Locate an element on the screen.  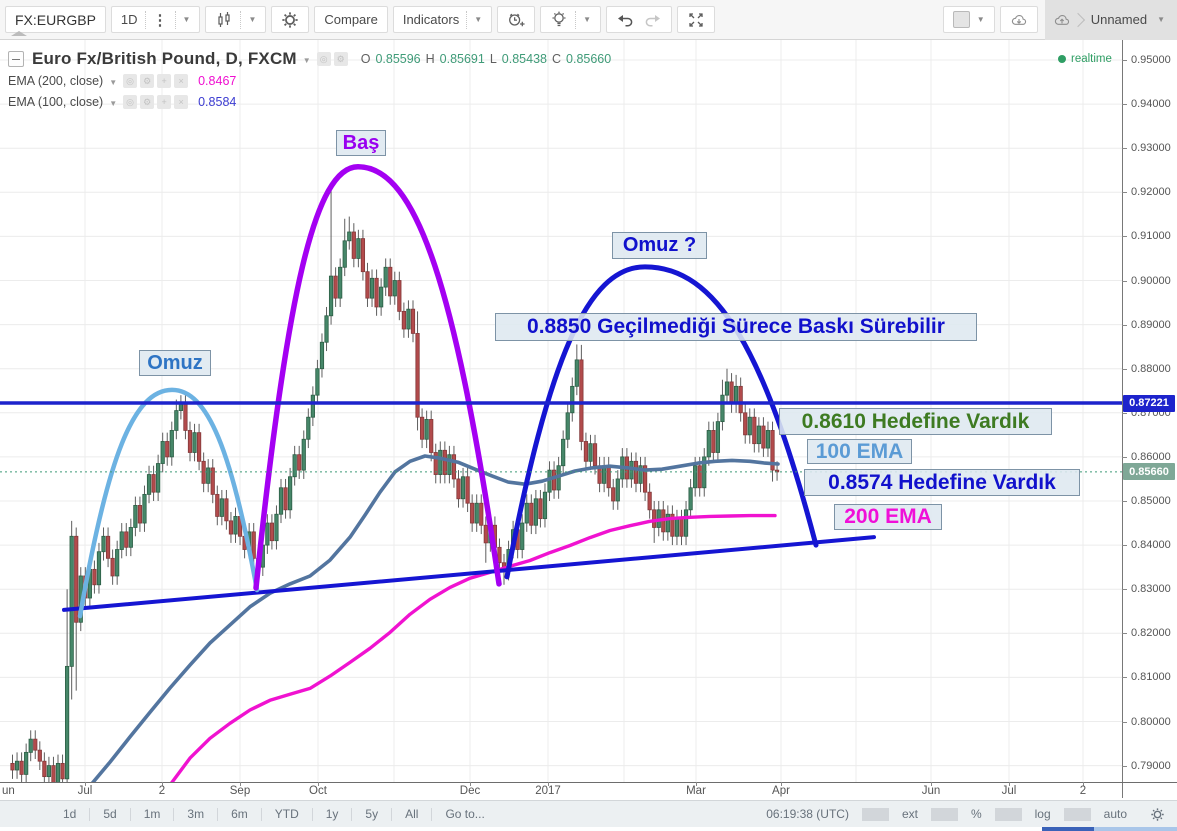
fullscreen-button is located at coordinates (696, 19).